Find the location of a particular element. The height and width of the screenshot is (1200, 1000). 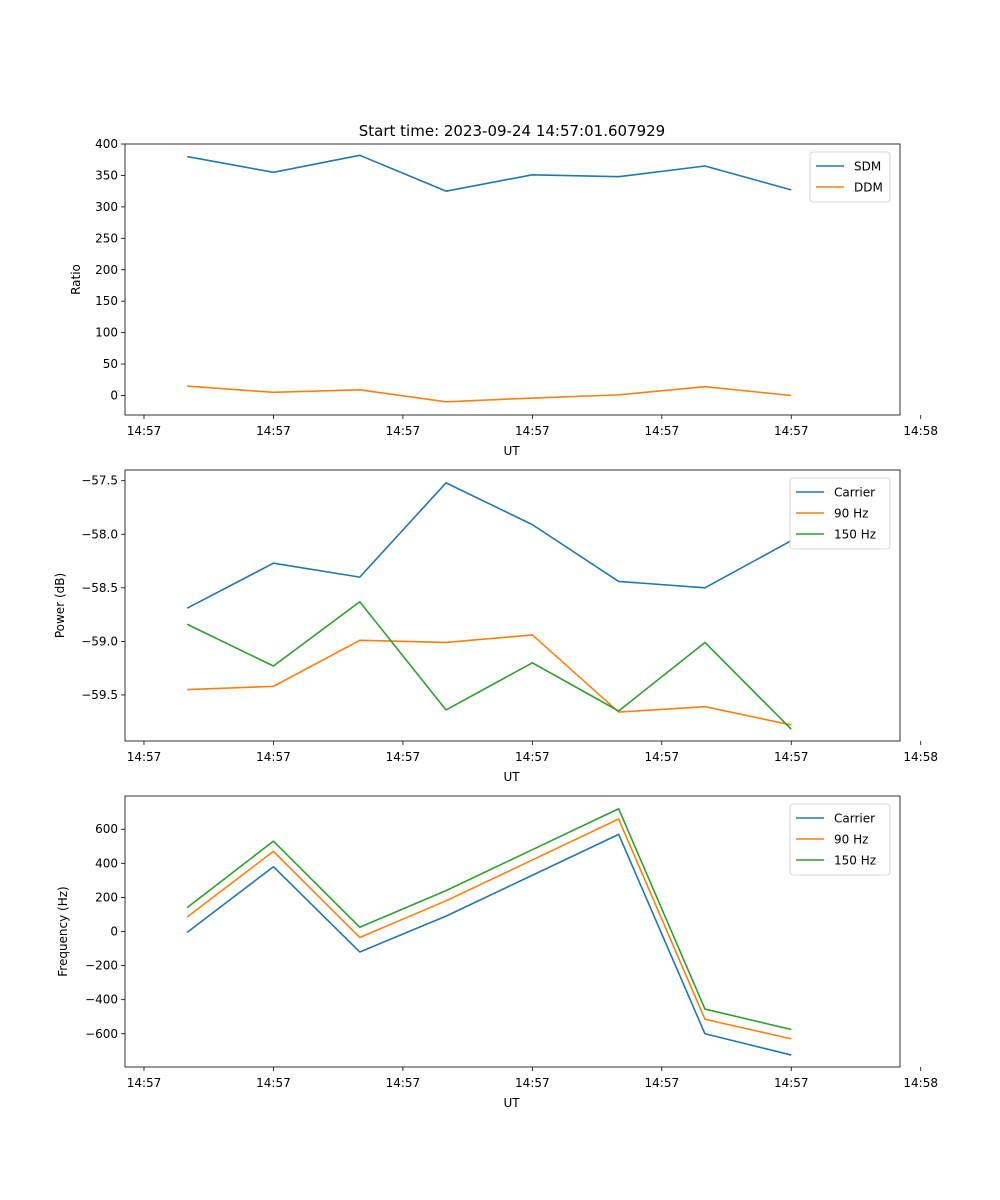

y-axis-label: Frequency (Hz) is located at coordinates (63, 931).